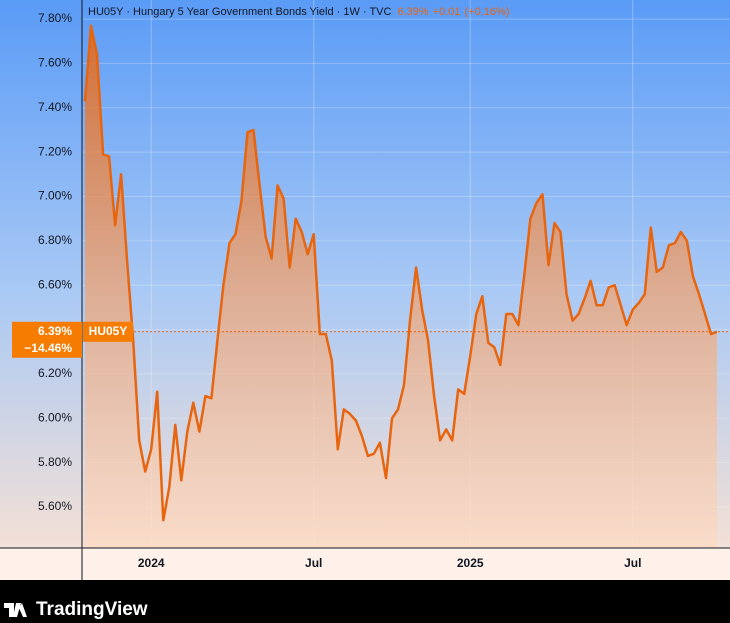  I want to click on y-tick-label: 6.20%, so click(55, 373).